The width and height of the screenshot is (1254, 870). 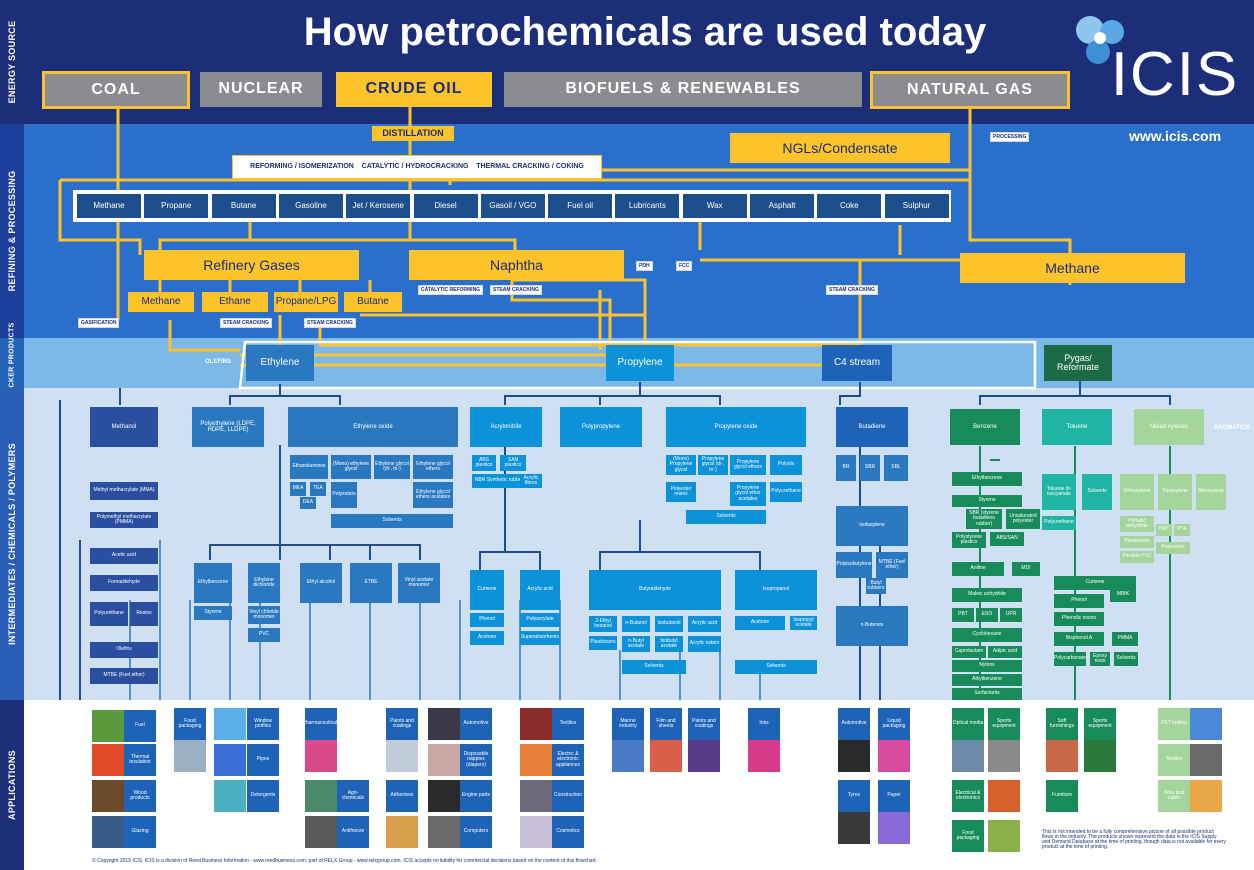 I want to click on node-glycolethers: Ethylene glycol (di-, tri-), so click(x=392, y=467).